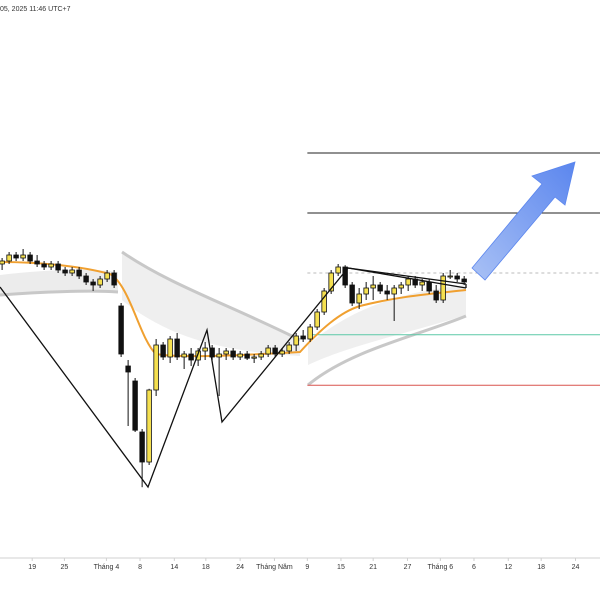 This screenshot has width=600, height=600. Describe the element at coordinates (174, 567) in the screenshot. I see `x-tick-label: 14` at that location.